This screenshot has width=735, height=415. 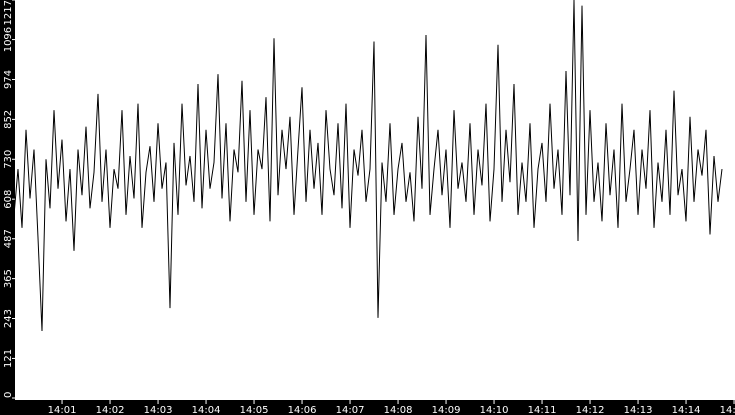 I want to click on y-tick-label: 365, so click(x=8, y=278).